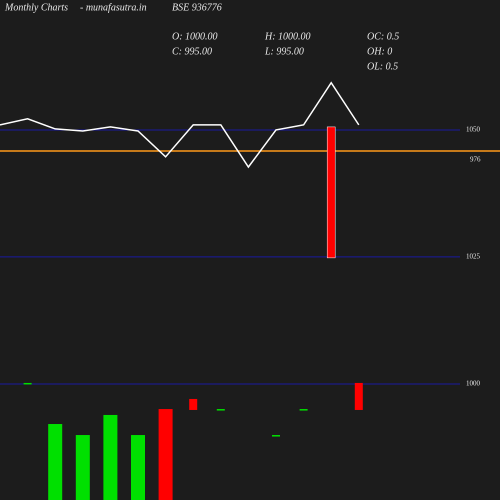 Image resolution: width=500 pixels, height=500 pixels. I want to click on stat: O: 1000.00, so click(195, 36).